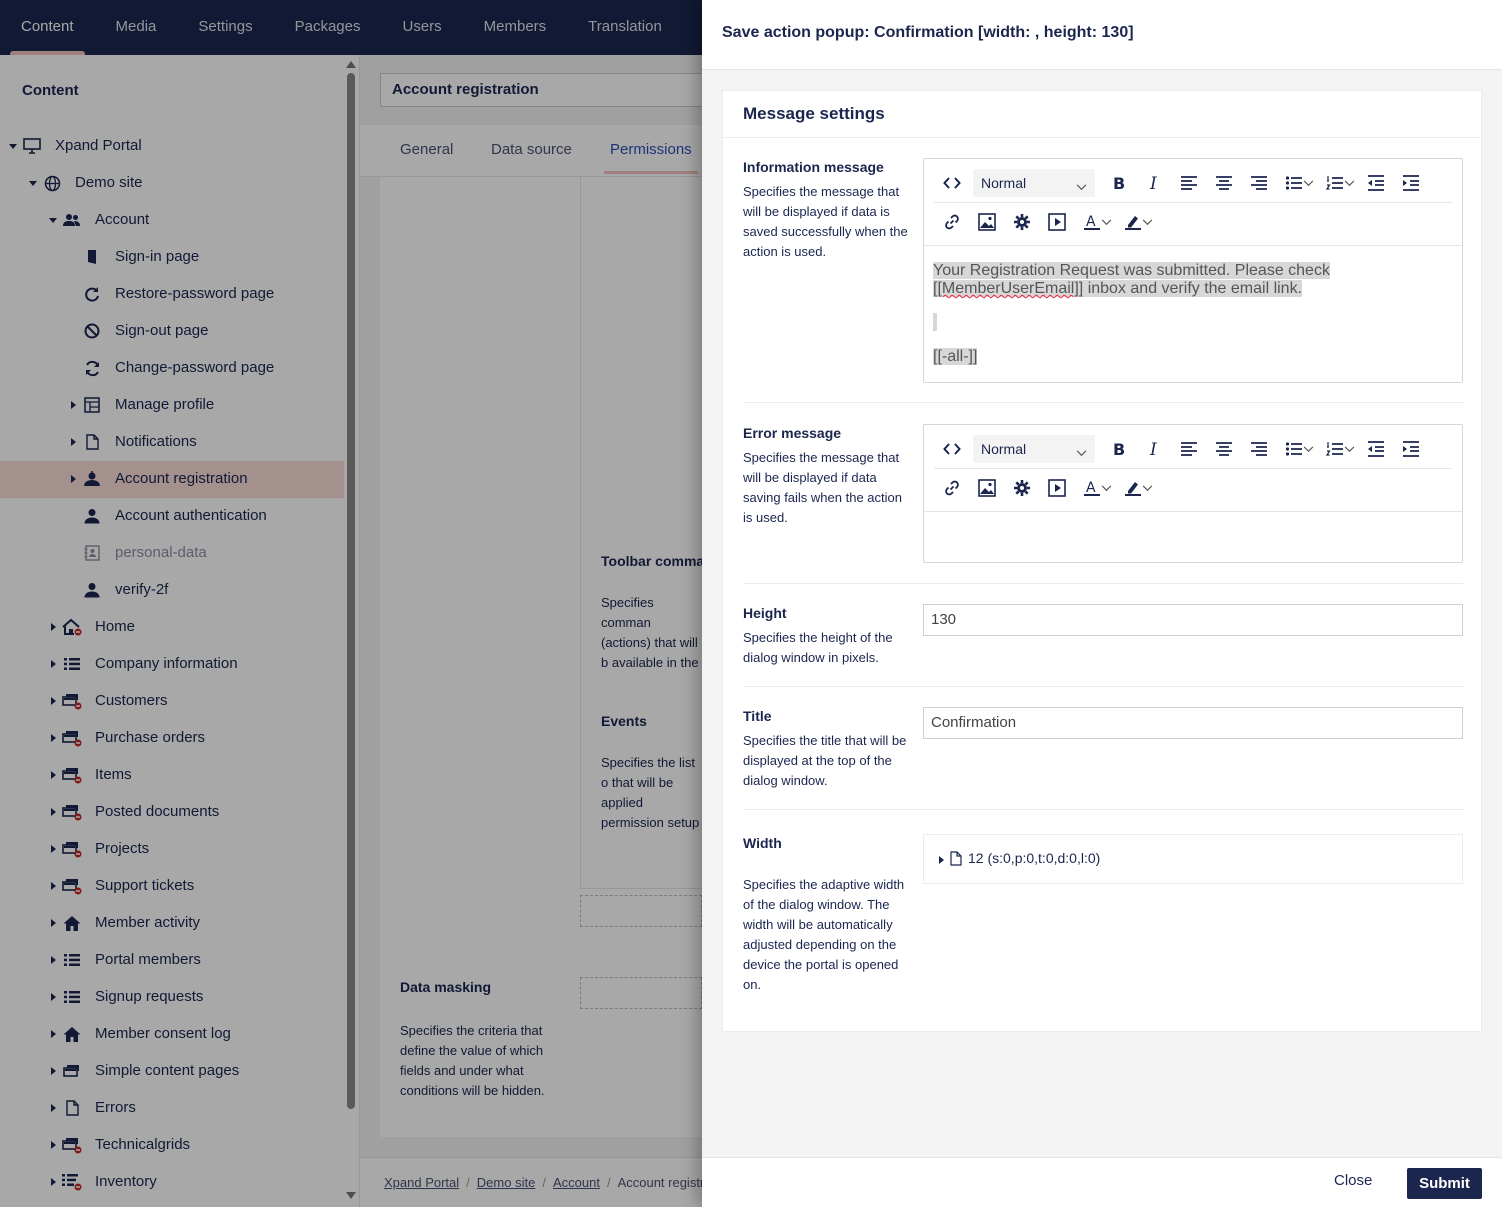 This screenshot has width=1502, height=1207. What do you see at coordinates (172, 738) in the screenshot?
I see `tree-item-purchase-orders: Purchase orders` at bounding box center [172, 738].